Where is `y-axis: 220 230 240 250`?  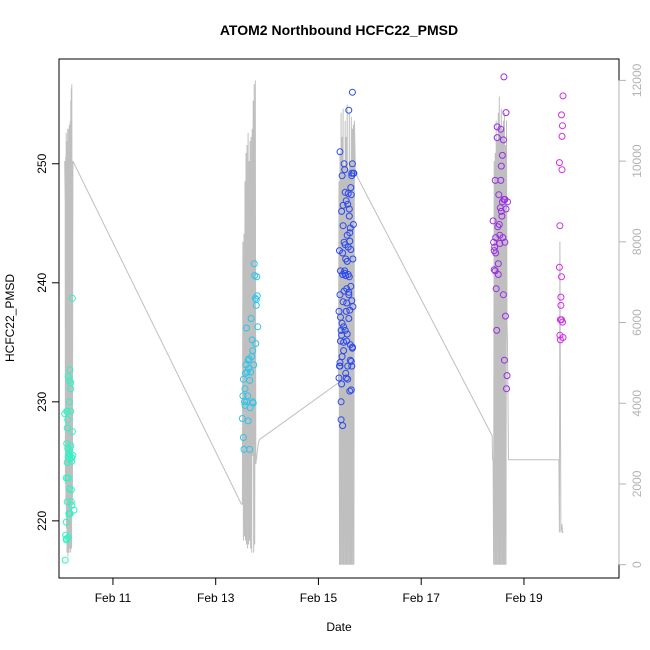 y-axis: 220 230 240 250 is located at coordinates (47, 342).